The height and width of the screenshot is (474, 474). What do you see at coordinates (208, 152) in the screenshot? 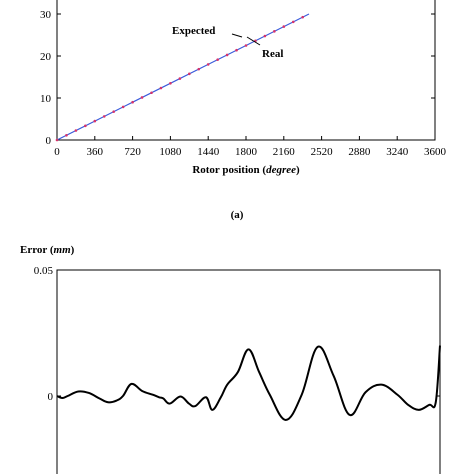
I see `chart-a-x-tick-label: 1440` at bounding box center [208, 152].